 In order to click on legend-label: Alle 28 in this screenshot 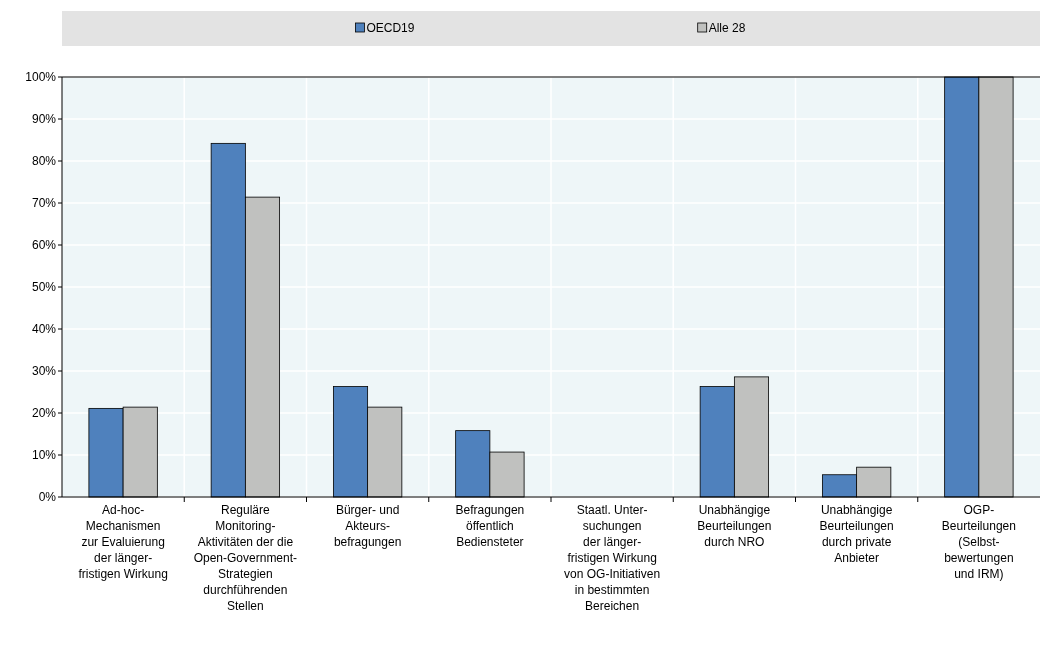, I will do `click(727, 28)`.